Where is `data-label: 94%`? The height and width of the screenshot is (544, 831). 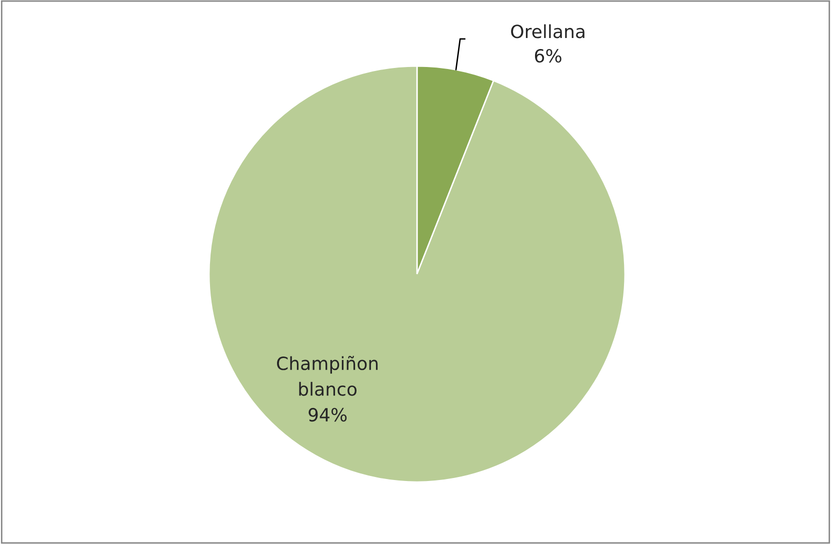 data-label: 94% is located at coordinates (327, 415).